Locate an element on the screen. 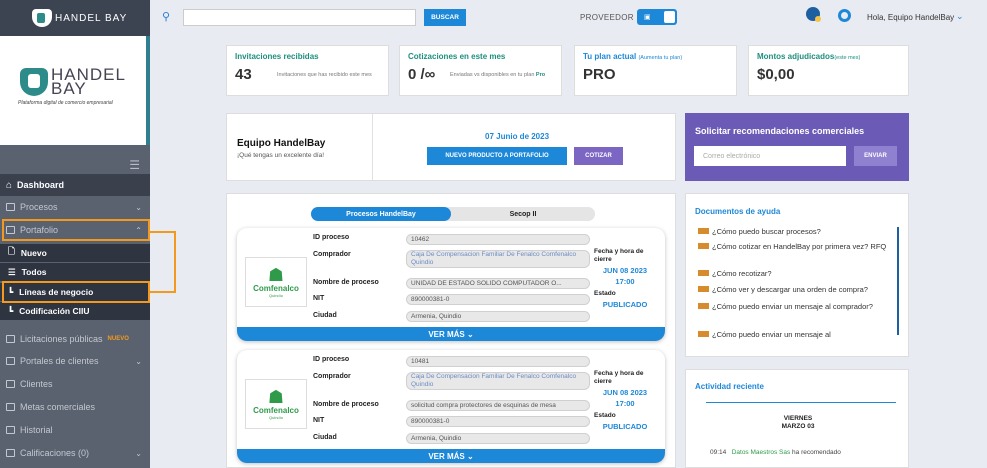  new-badge: NUEVO is located at coordinates (118, 339).